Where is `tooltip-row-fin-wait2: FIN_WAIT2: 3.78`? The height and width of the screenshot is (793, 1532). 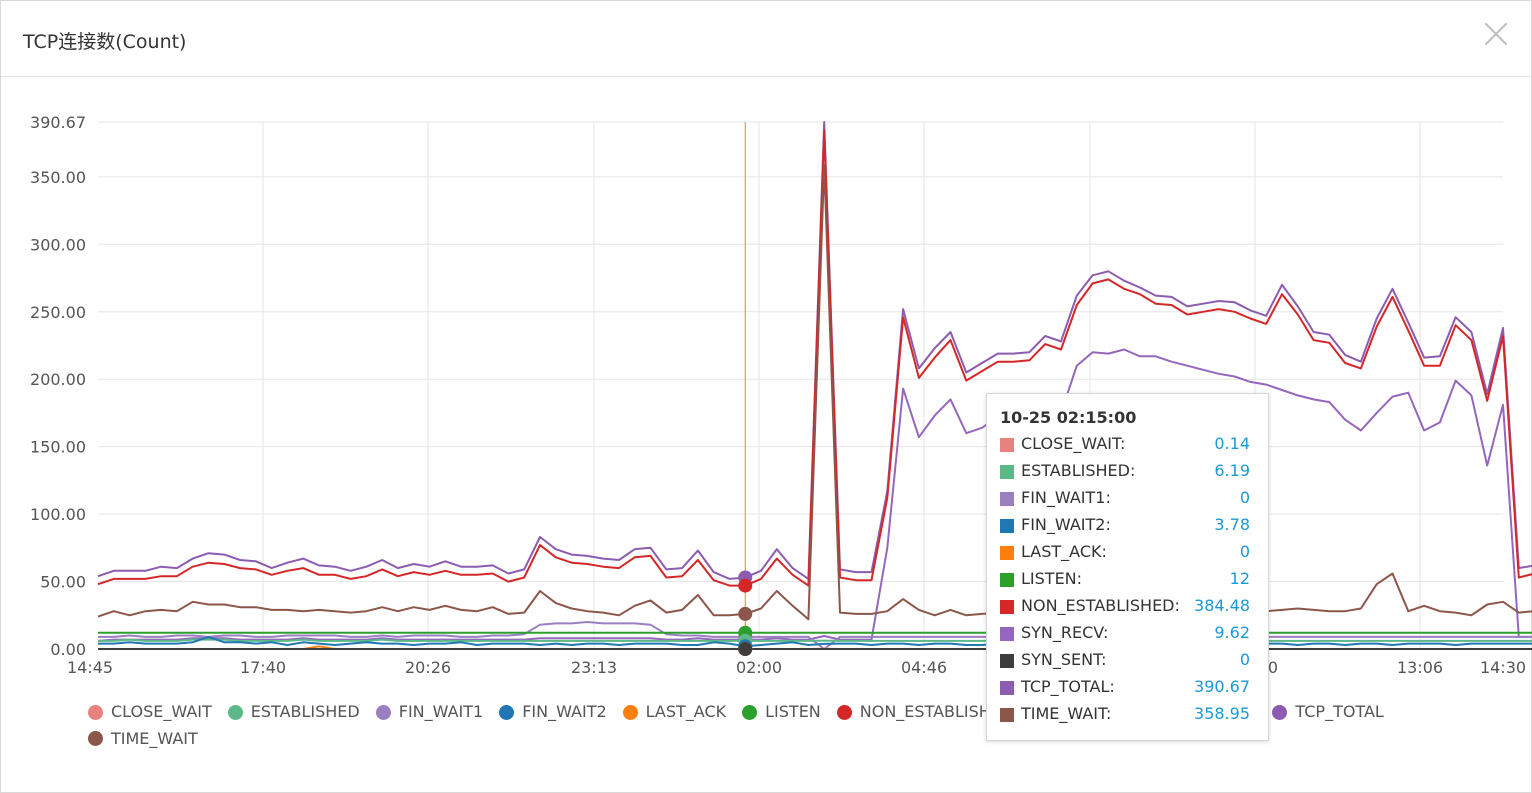 tooltip-row-fin-wait2: FIN_WAIT2: 3.78 is located at coordinates (1125, 526).